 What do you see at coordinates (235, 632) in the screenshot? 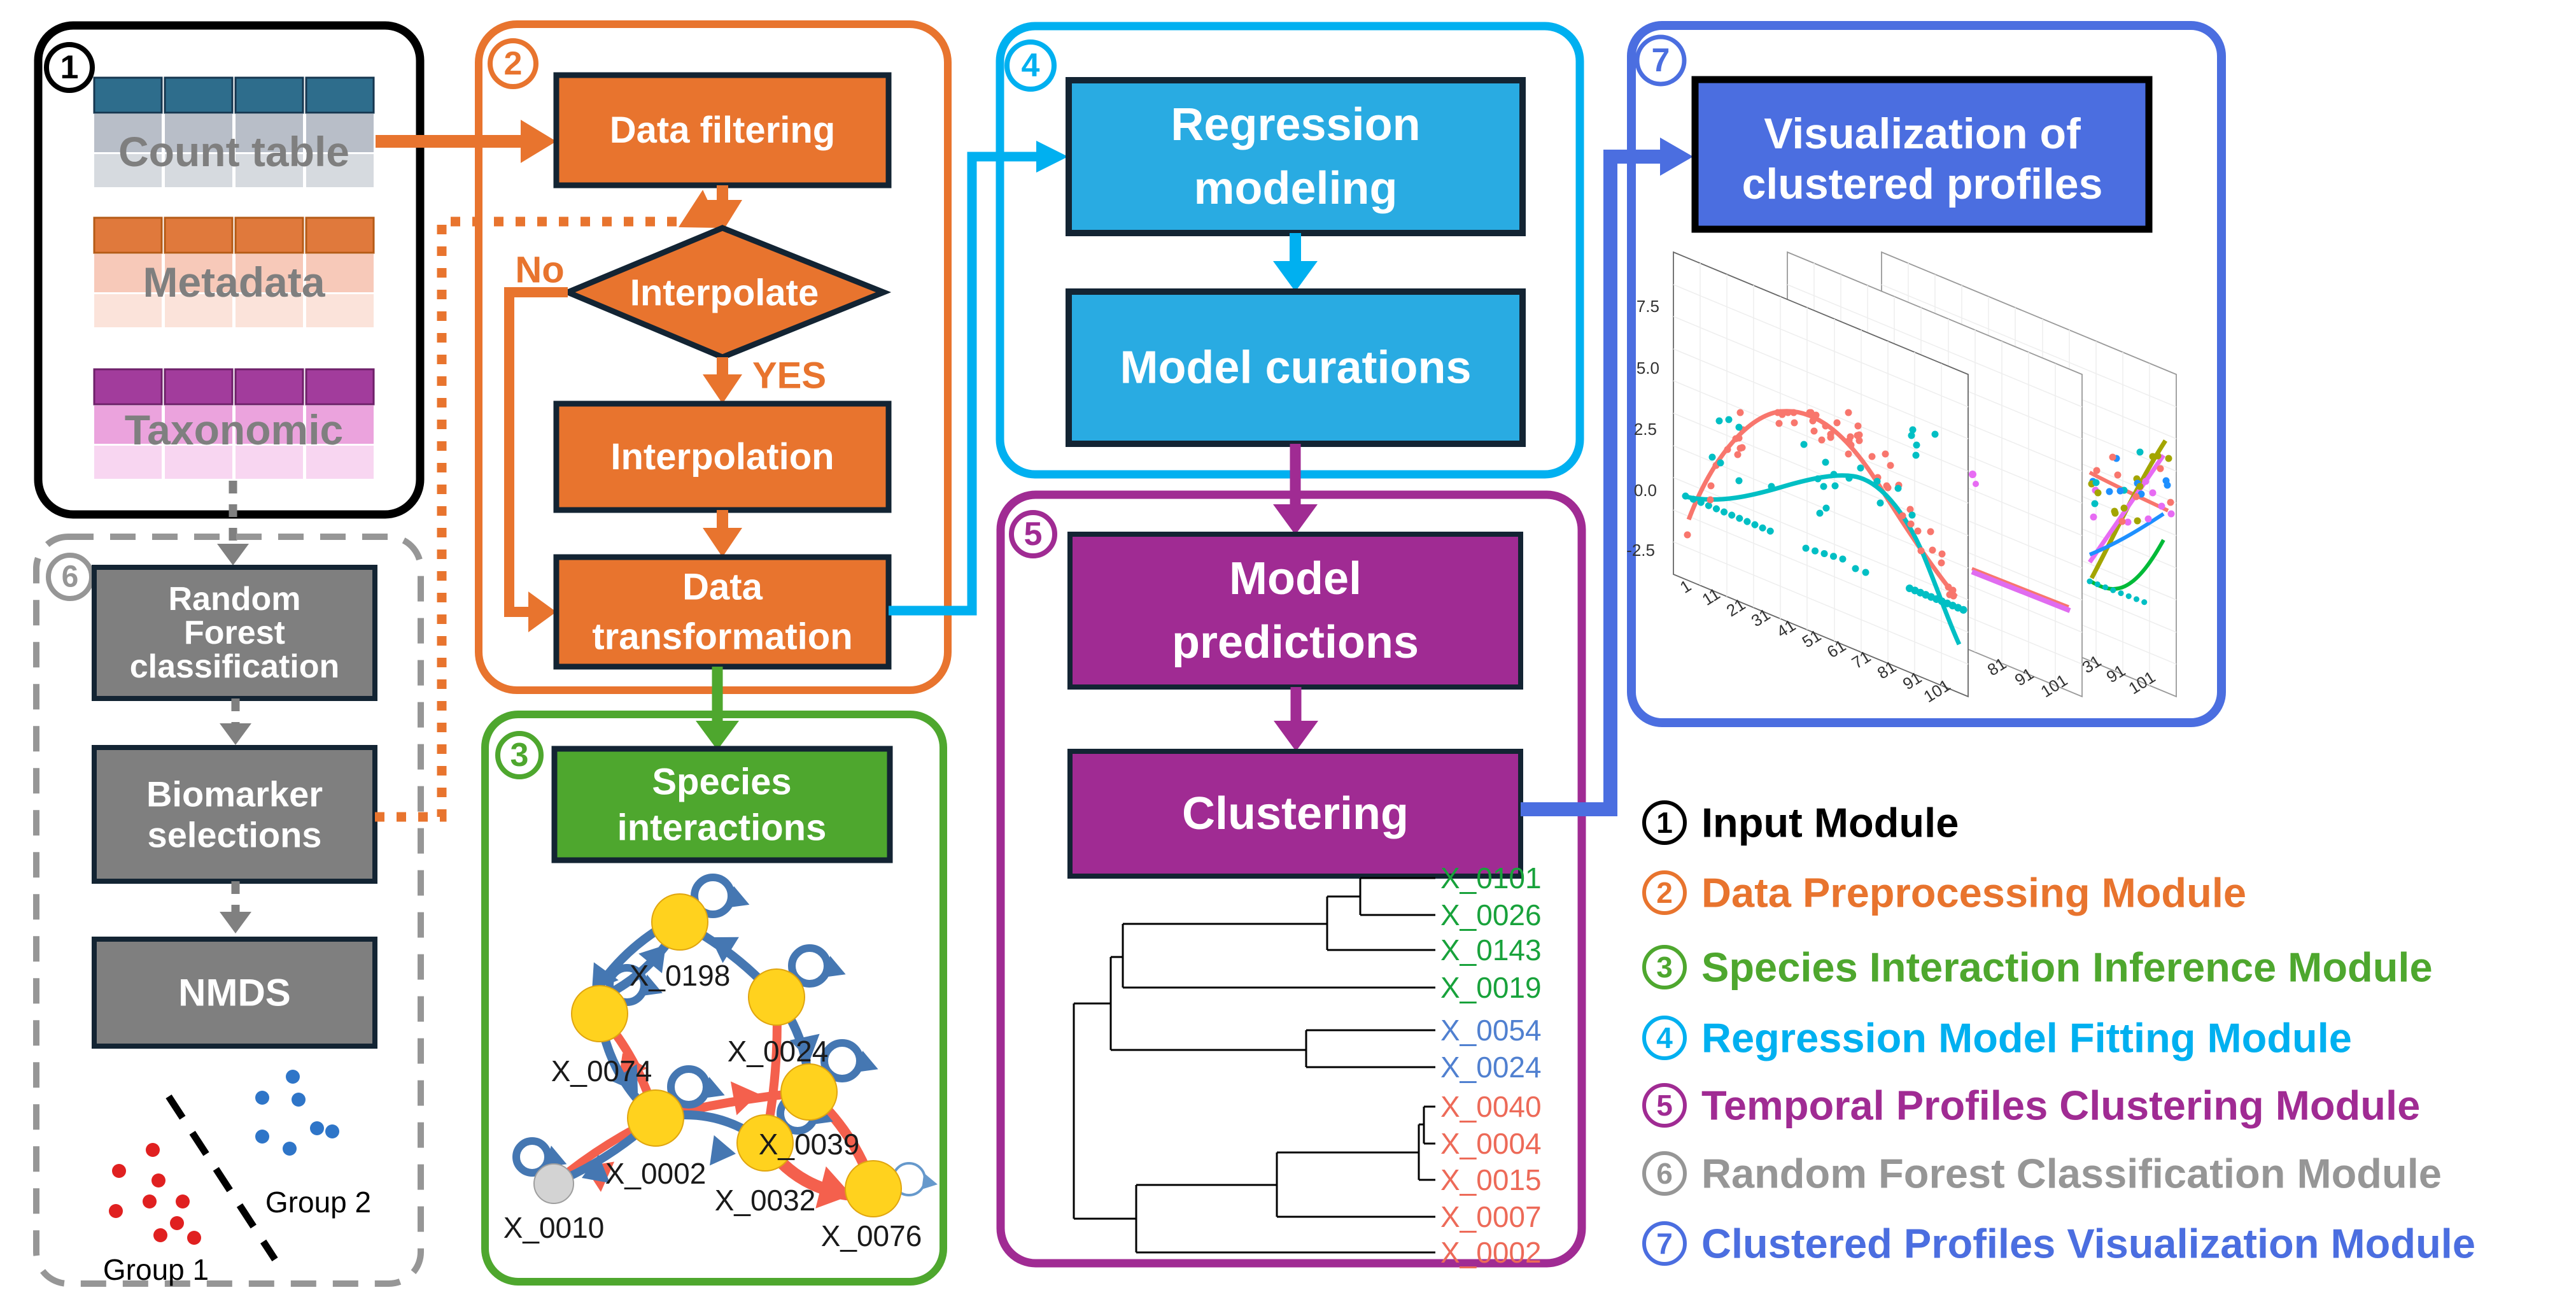
I see `svg-text: Forest` at bounding box center [235, 632].